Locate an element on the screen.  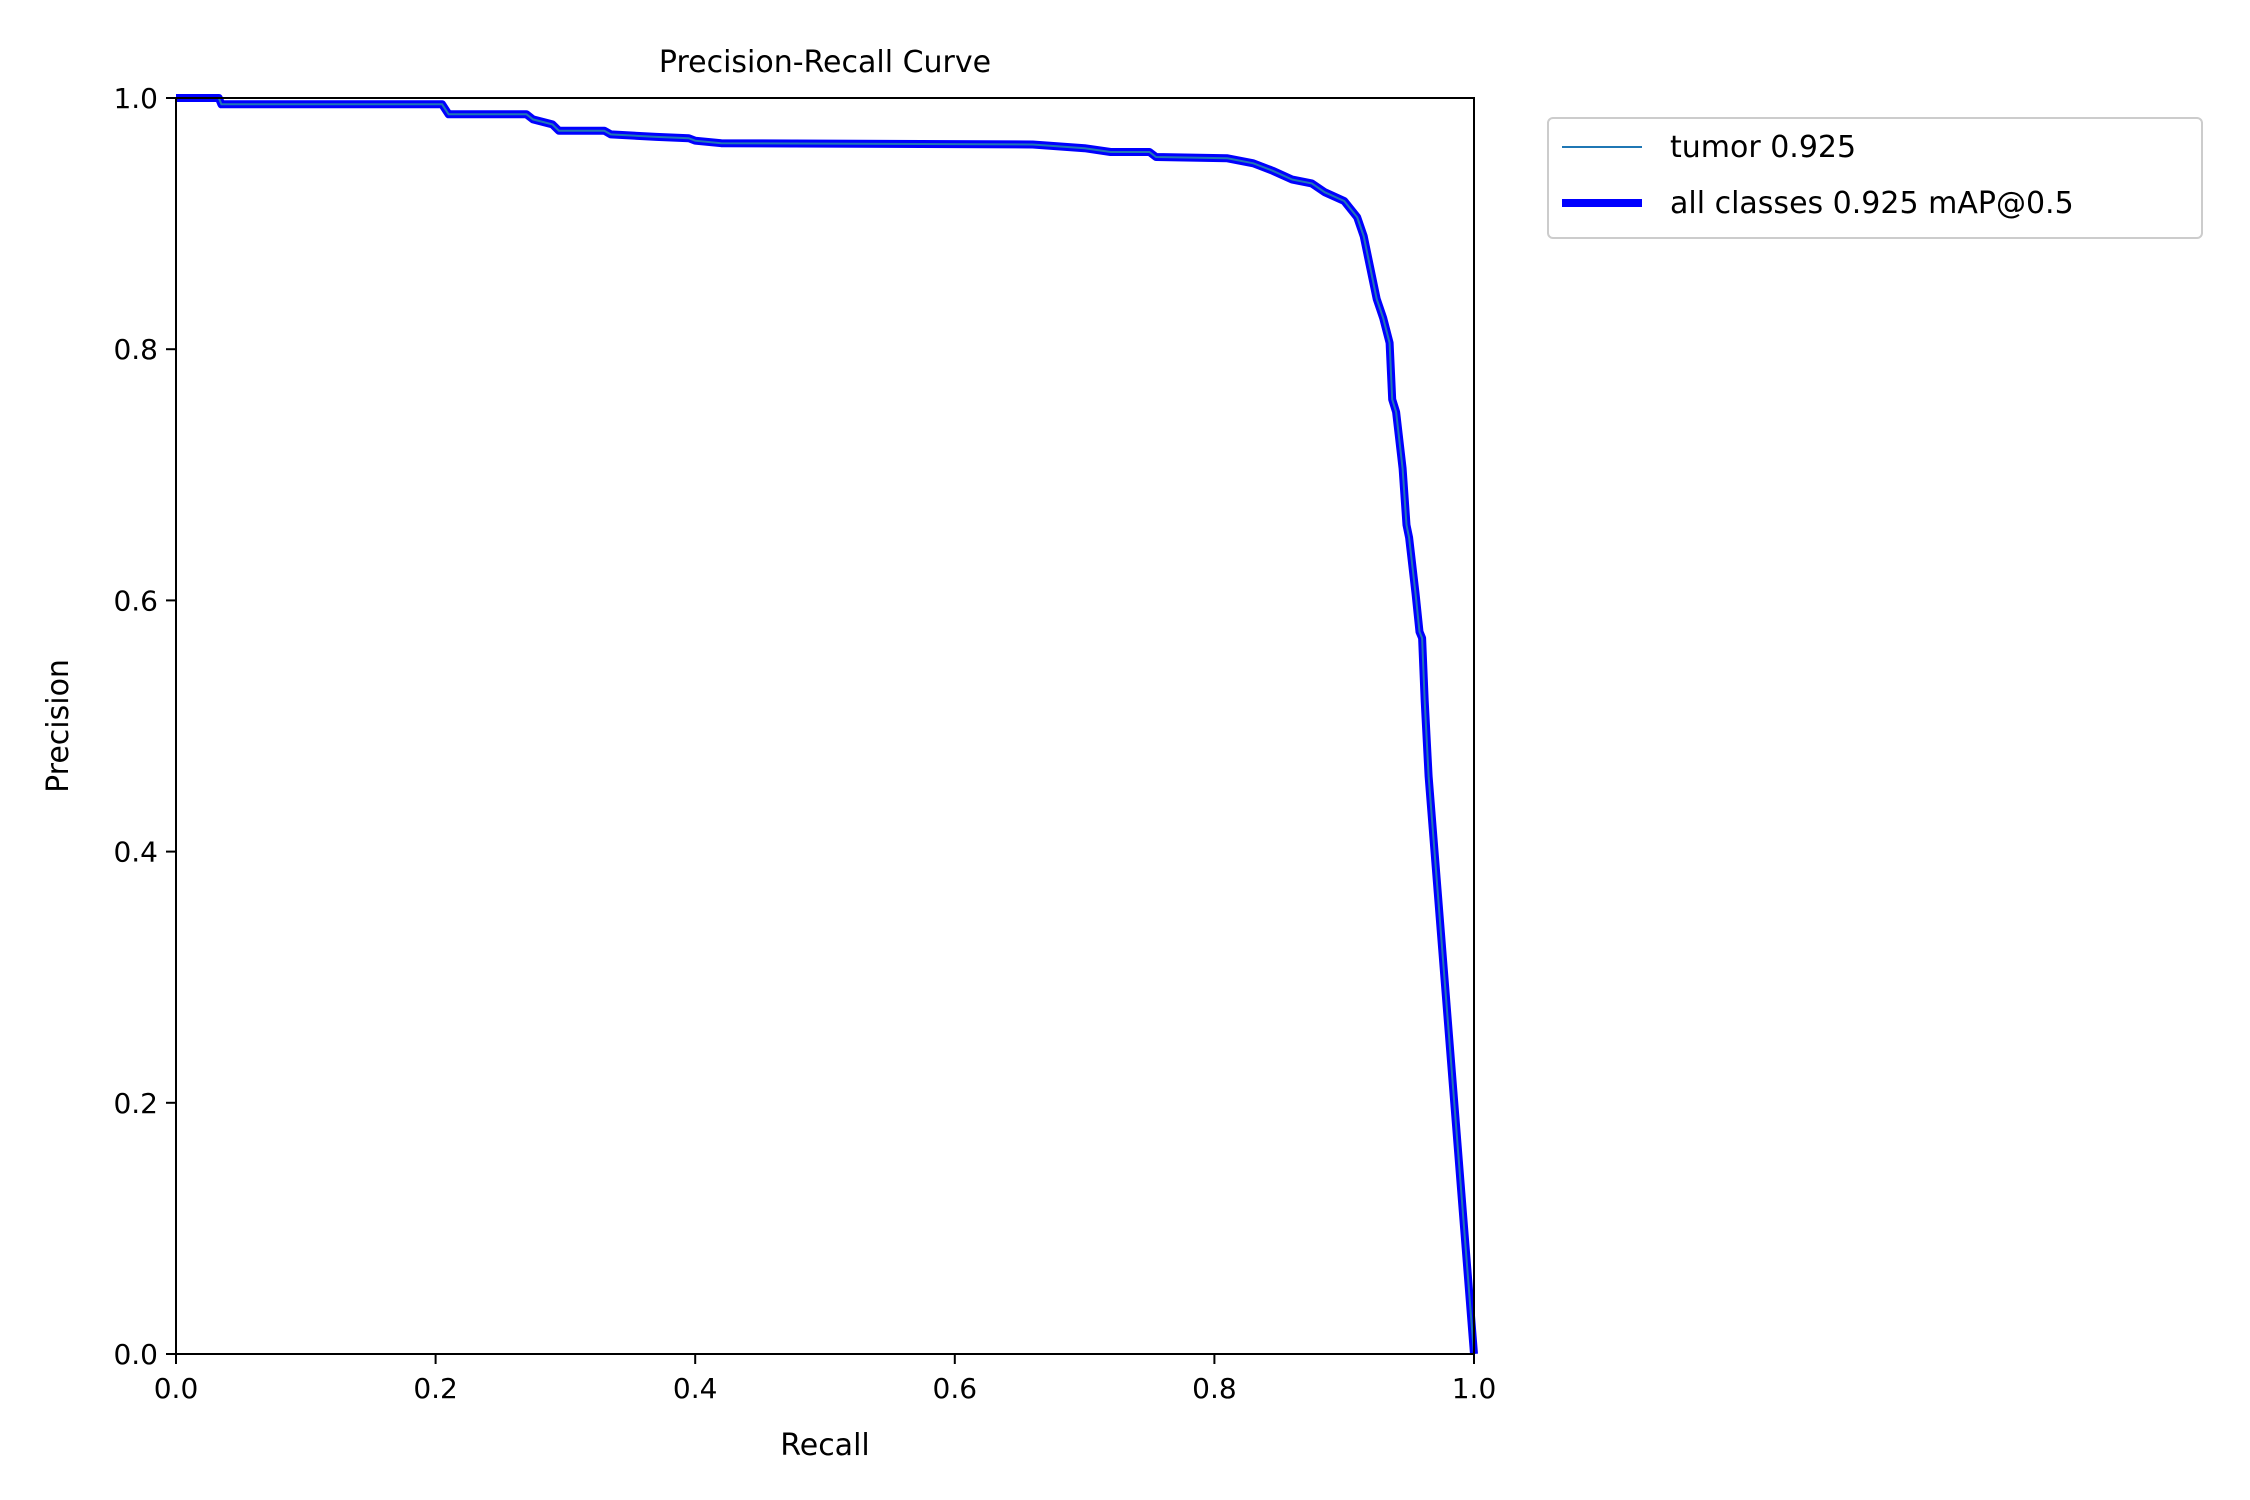
x-tick-label: 1.0 is located at coordinates (1474, 1388).